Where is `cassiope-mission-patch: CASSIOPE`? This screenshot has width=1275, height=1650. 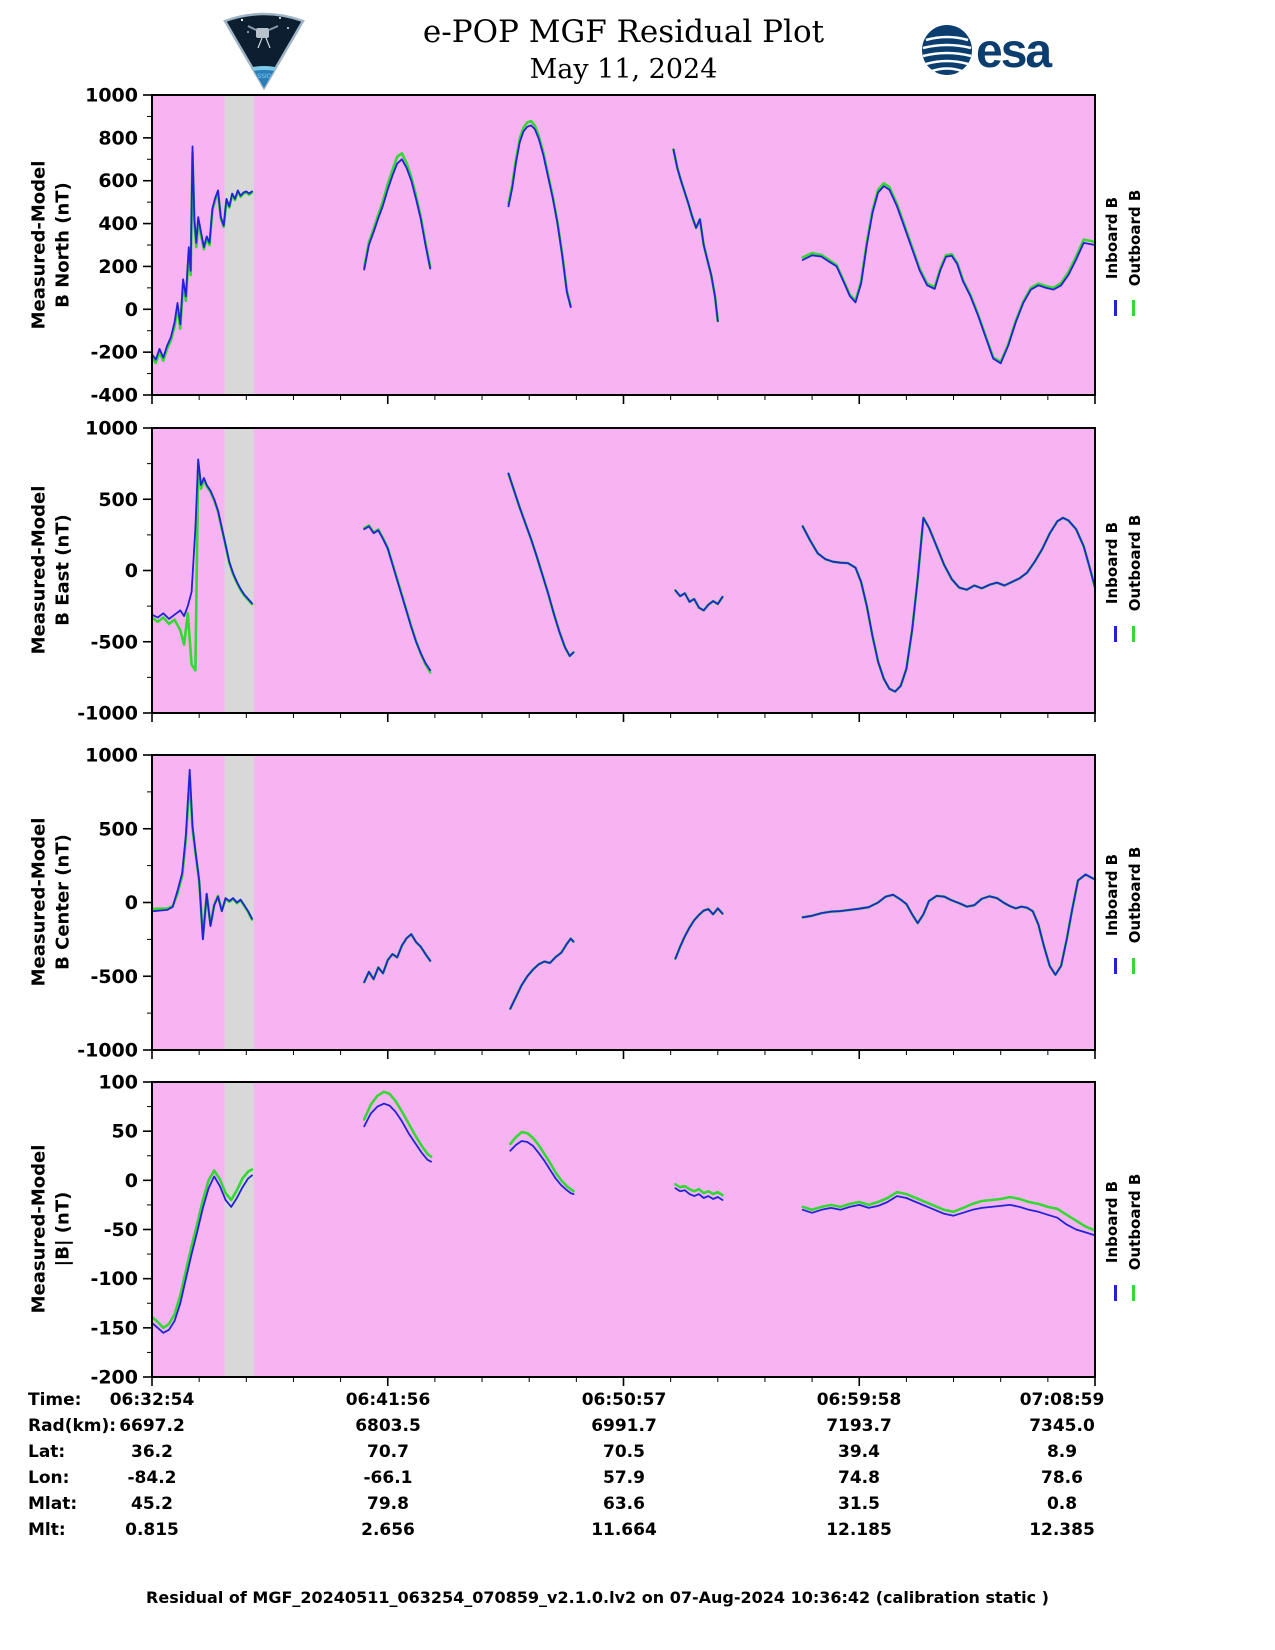
cassiope-mission-patch: CASSIOPE is located at coordinates (264, 49).